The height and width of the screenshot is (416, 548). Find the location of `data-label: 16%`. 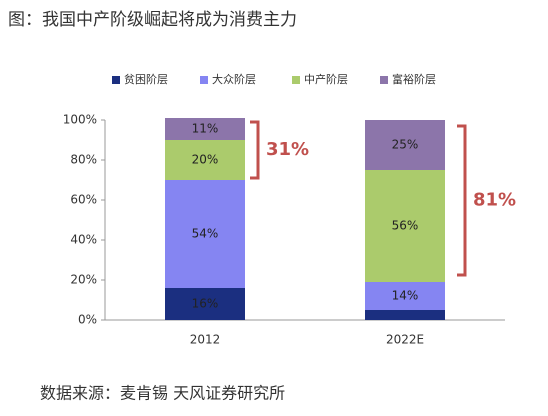

data-label: 16% is located at coordinates (205, 304).